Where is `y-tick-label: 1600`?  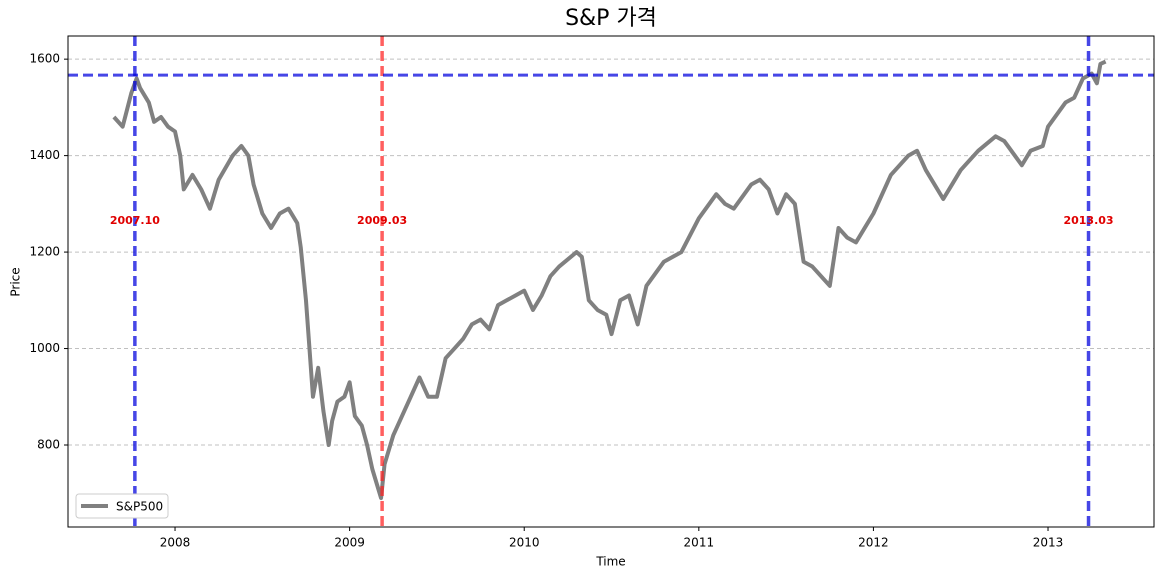
y-tick-label: 1600 is located at coordinates (44, 59).